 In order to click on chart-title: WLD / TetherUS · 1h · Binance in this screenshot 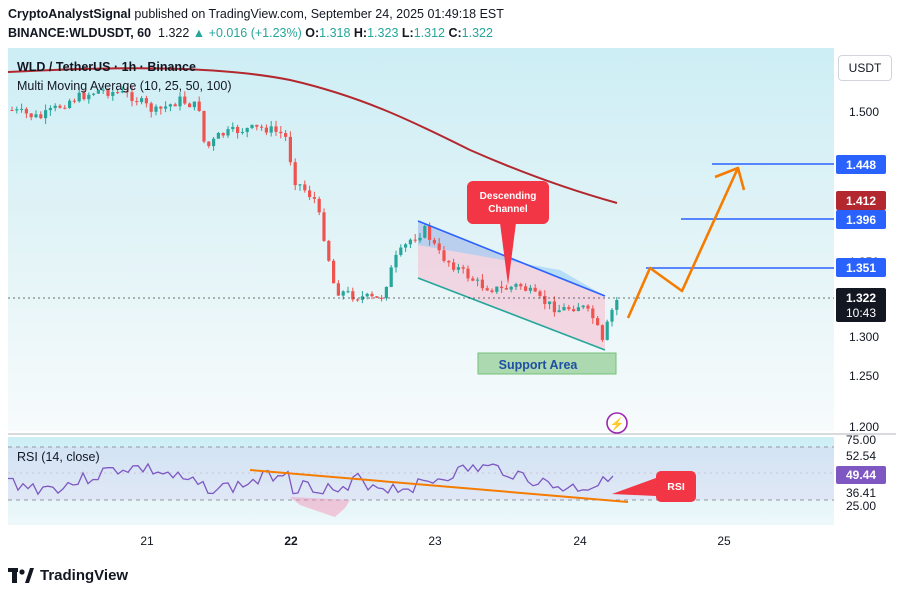, I will do `click(106, 67)`.